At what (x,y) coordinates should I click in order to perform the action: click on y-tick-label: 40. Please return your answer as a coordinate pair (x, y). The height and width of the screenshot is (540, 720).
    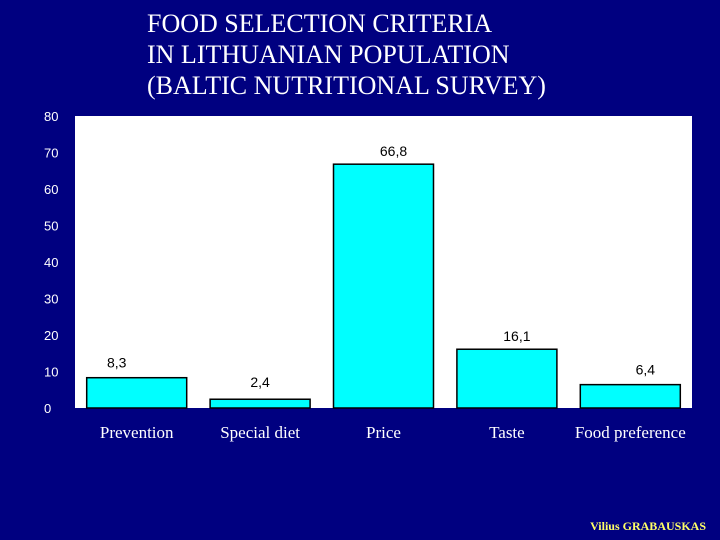
    Looking at the image, I should click on (51, 262).